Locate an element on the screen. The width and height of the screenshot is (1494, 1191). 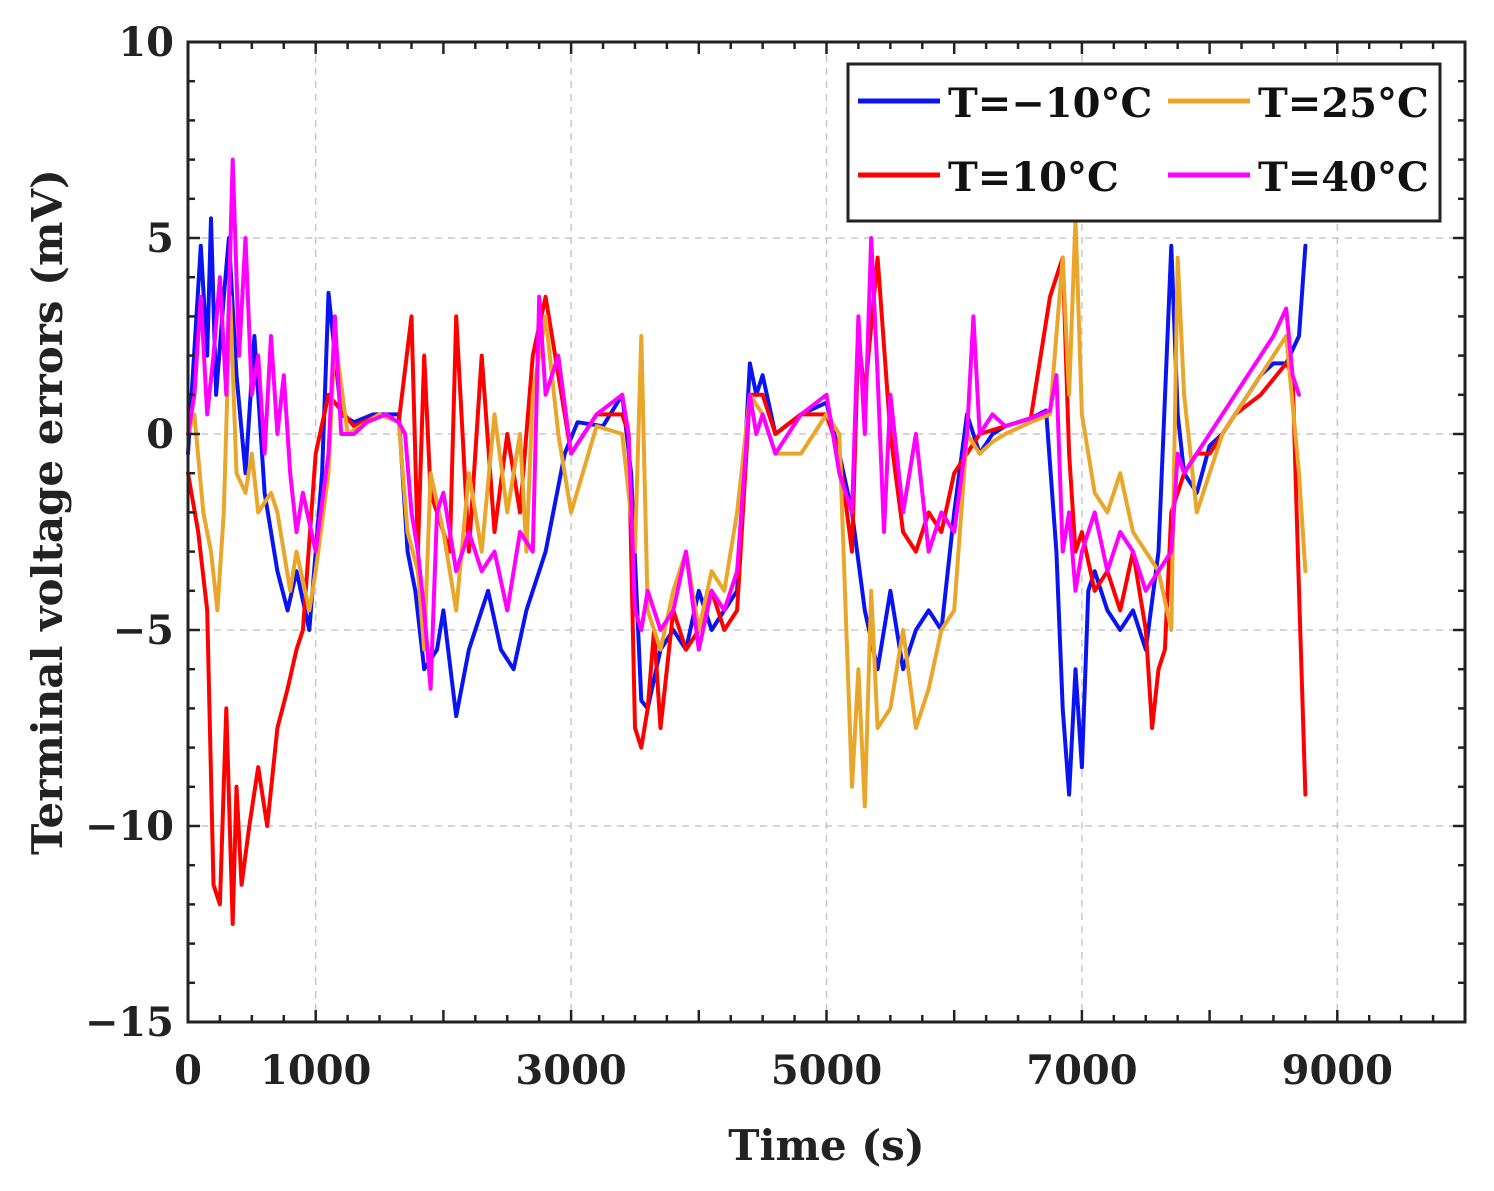
x-tick-label: 1000 is located at coordinates (315, 1070).